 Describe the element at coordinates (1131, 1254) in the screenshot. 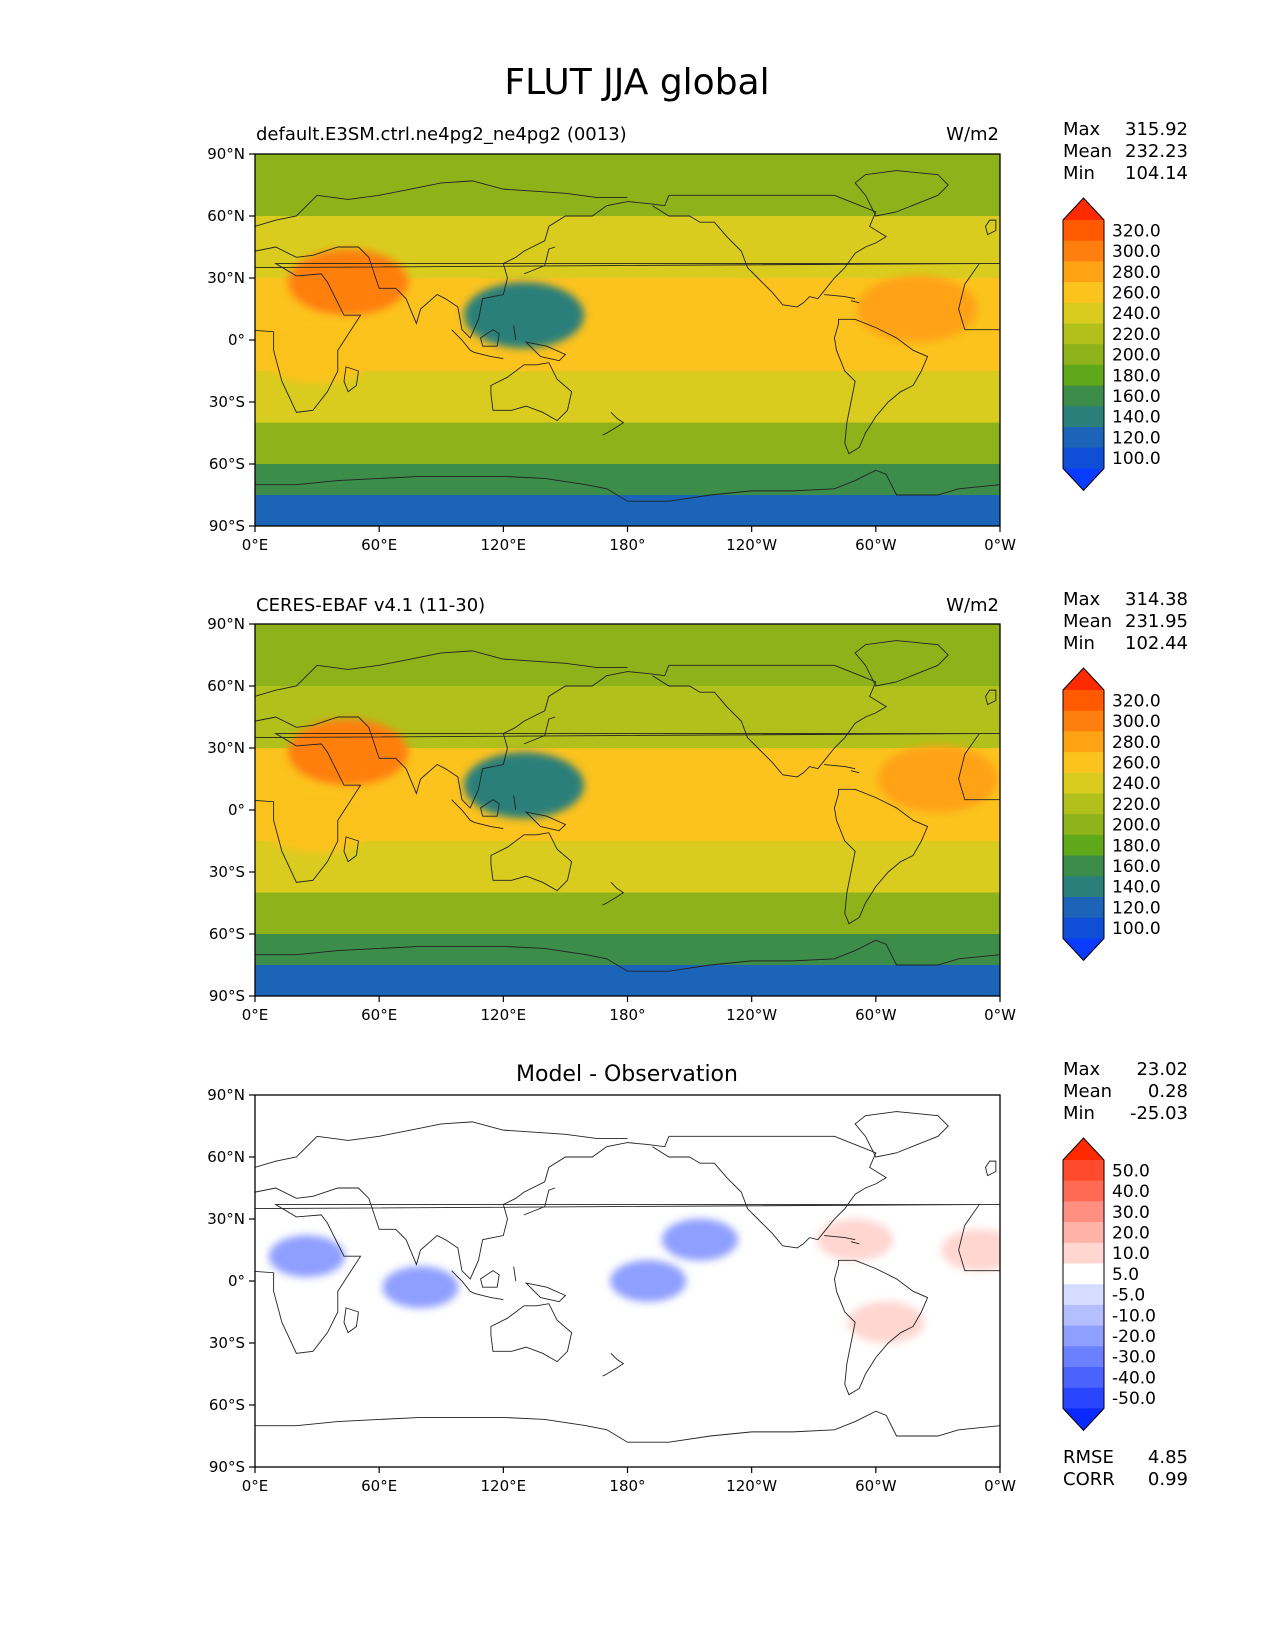

I see `colorbar-label: 10.0` at that location.